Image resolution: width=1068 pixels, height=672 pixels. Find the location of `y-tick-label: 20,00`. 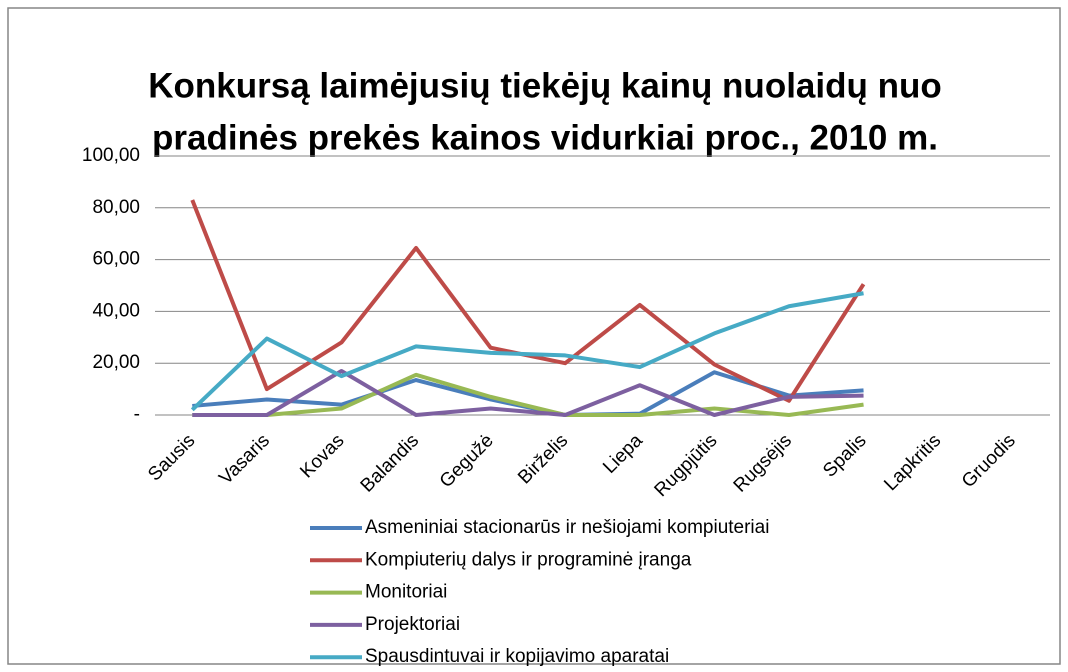

y-tick-label: 20,00 is located at coordinates (116, 362).